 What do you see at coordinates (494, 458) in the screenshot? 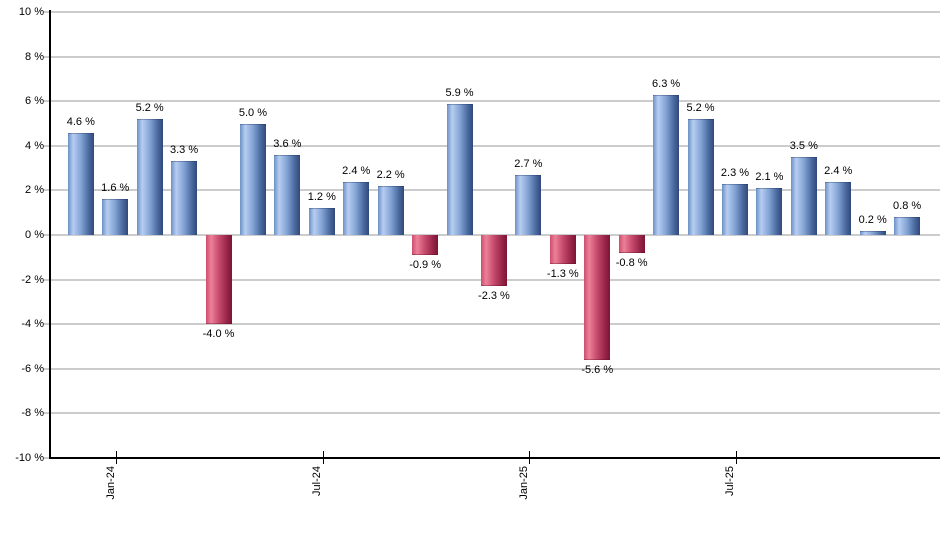
I see `x-axis` at bounding box center [494, 458].